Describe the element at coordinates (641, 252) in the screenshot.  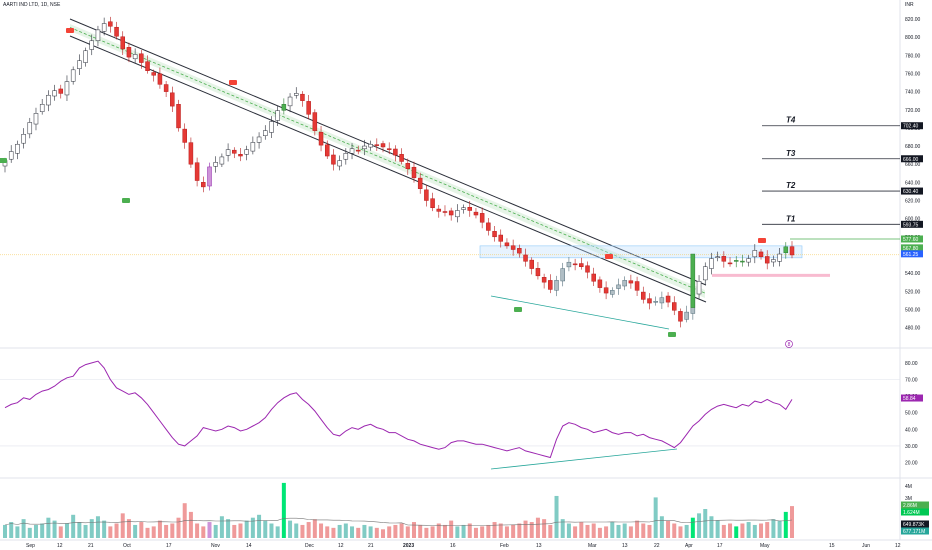
I see `resistance-zone` at that location.